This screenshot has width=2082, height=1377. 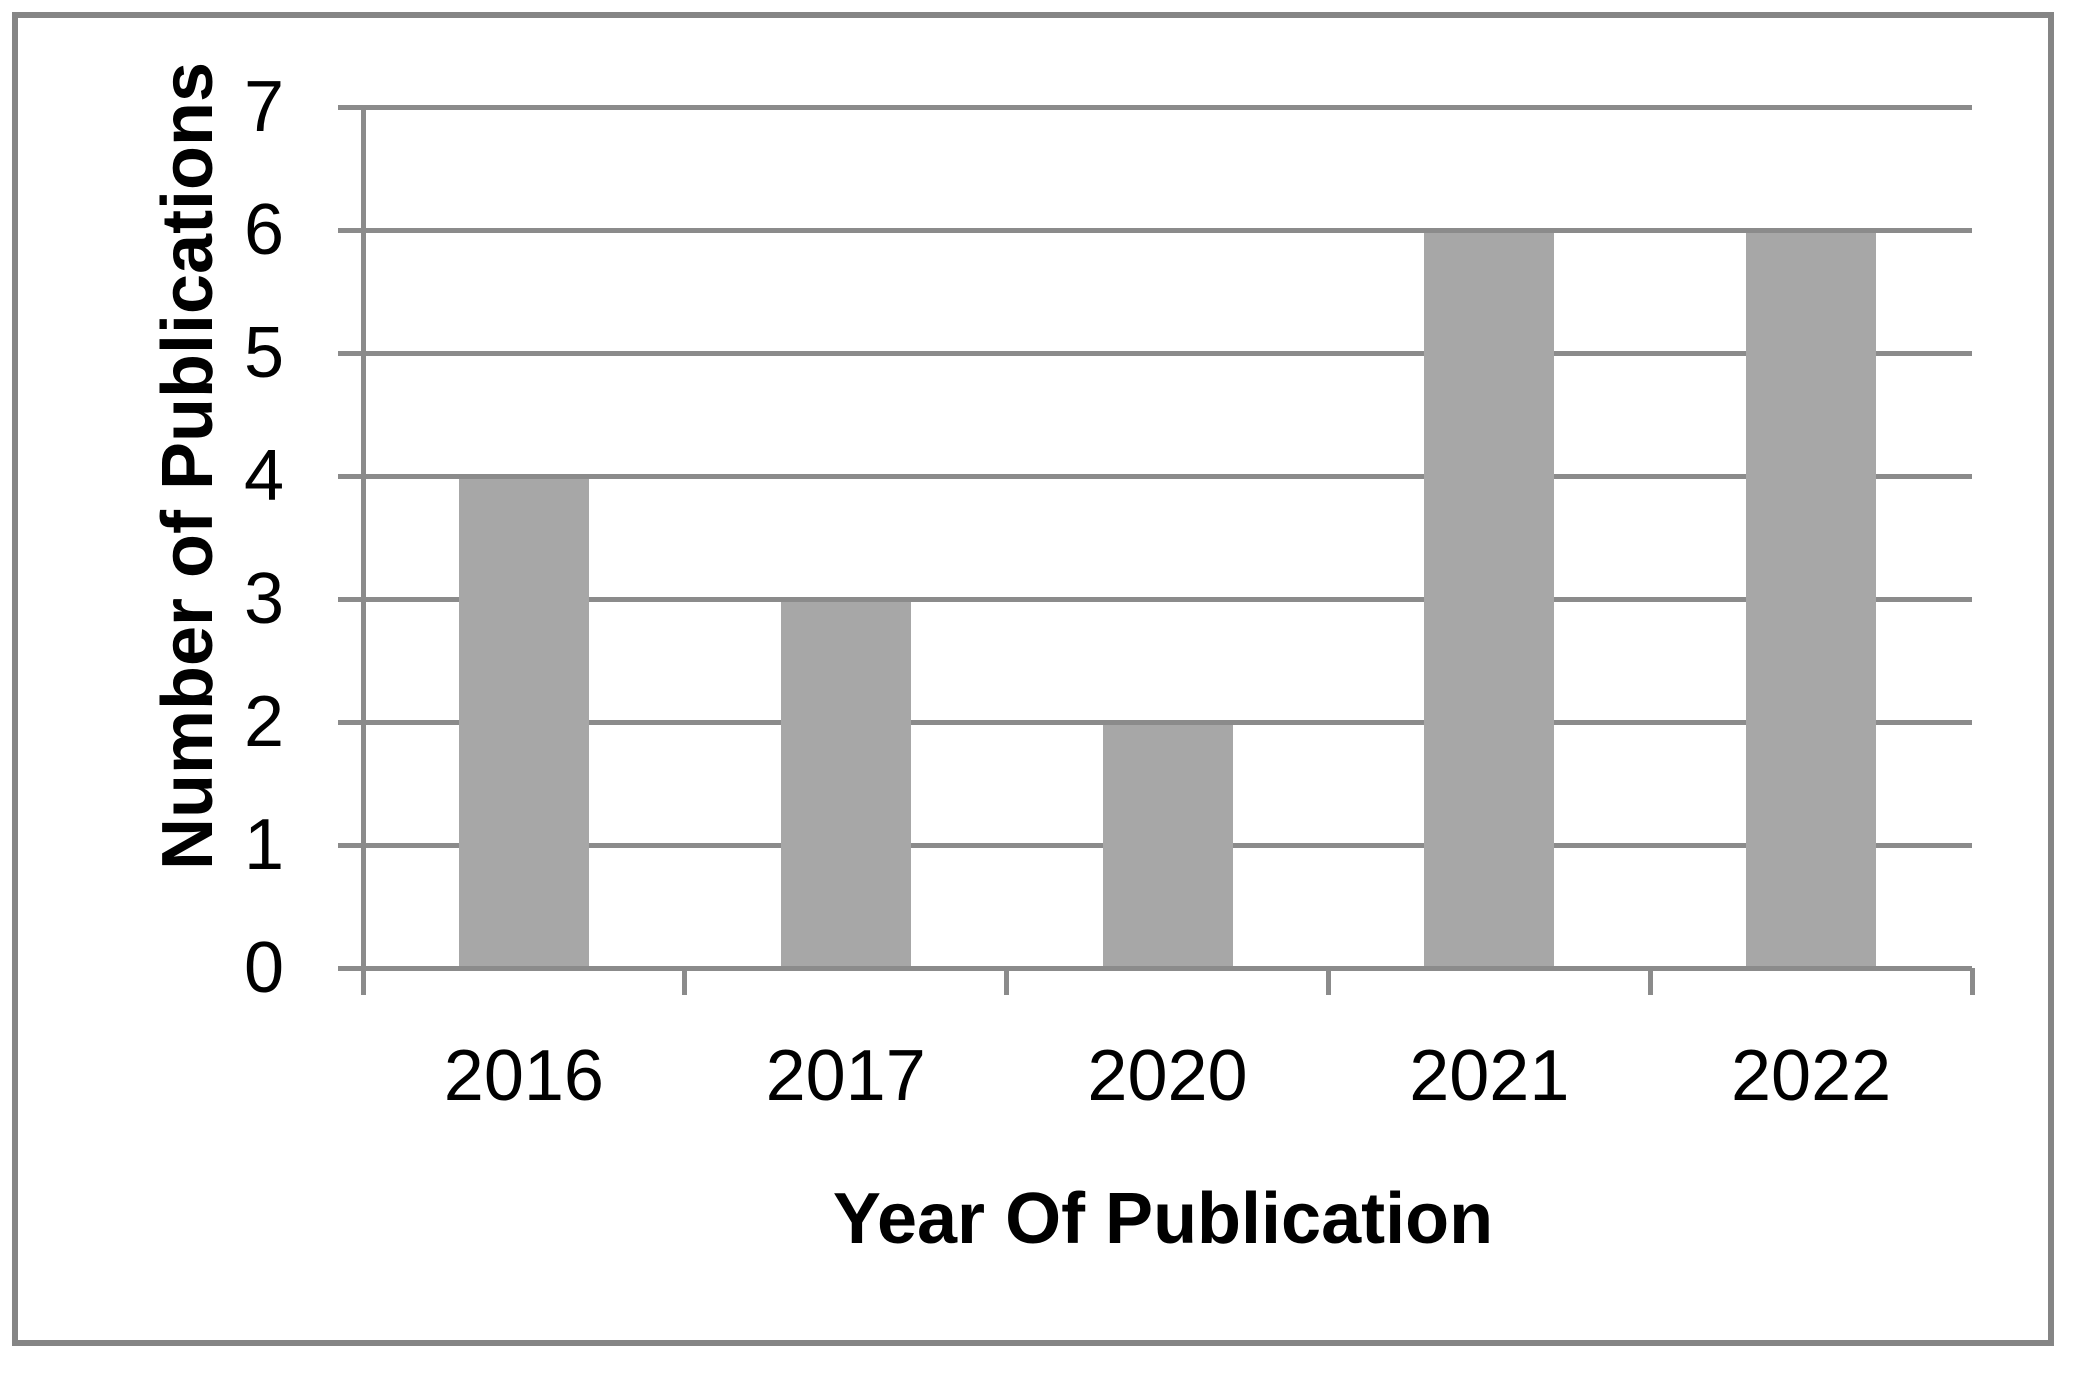 I want to click on y-tick-label-6: 6, so click(x=263, y=230).